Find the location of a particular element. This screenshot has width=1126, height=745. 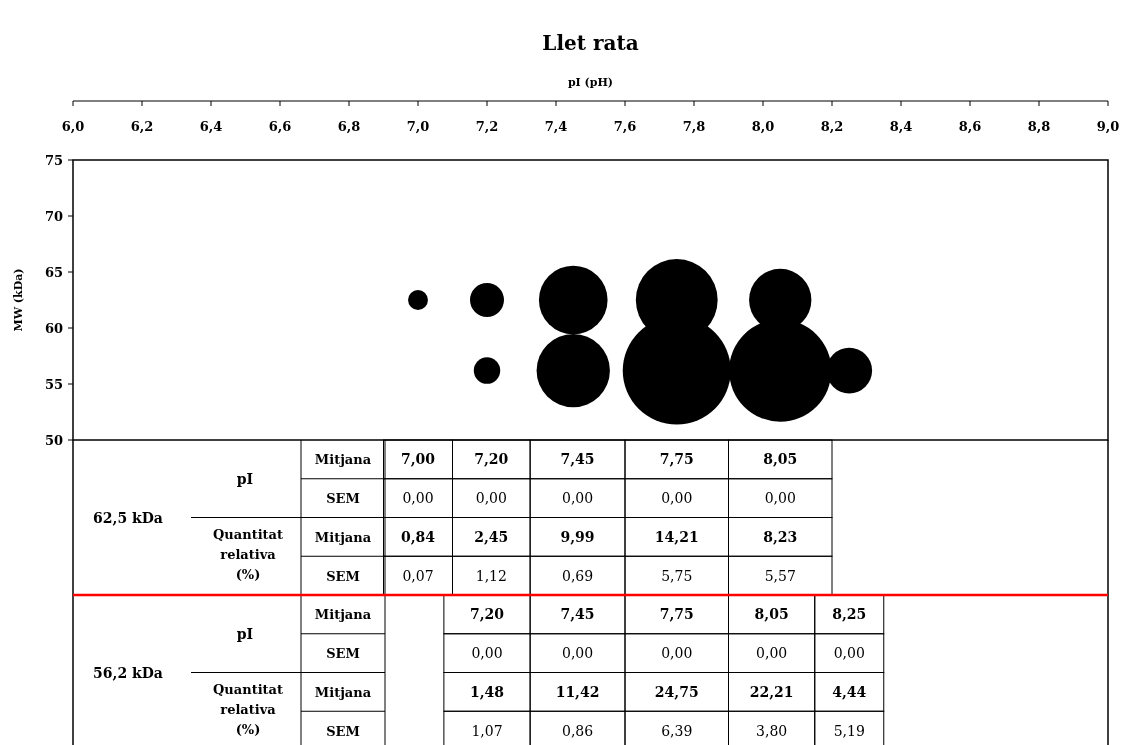

x-tick-label: 7,6 is located at coordinates (625, 126).